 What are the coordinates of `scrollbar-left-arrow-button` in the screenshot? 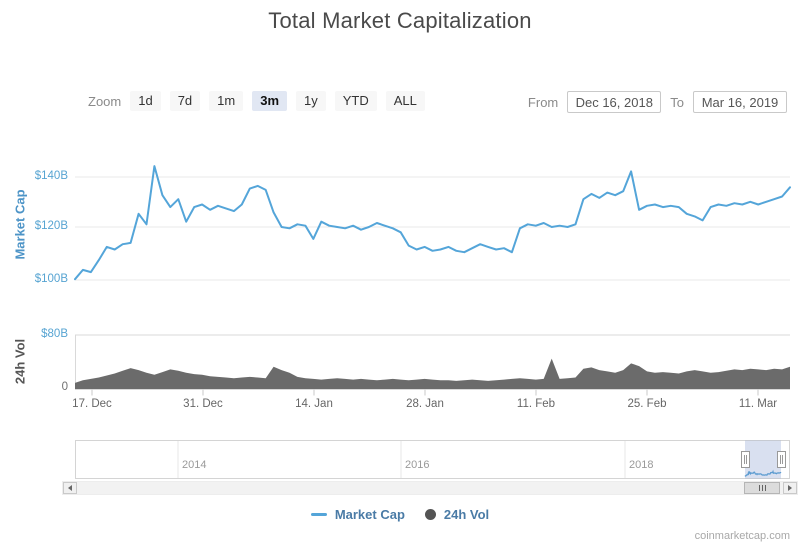 It's located at (70, 488).